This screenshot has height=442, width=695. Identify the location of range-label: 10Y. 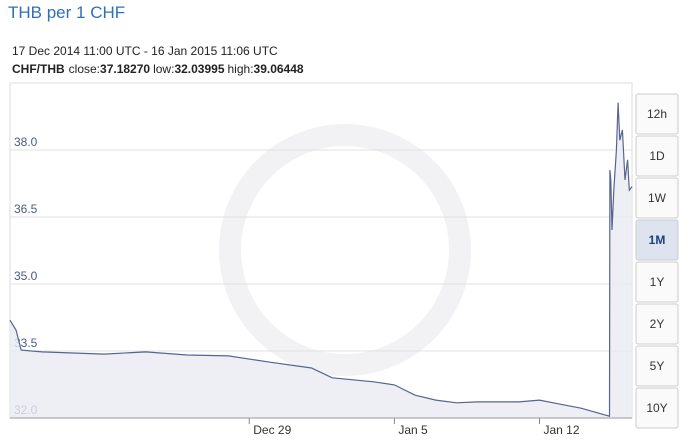
(656, 408).